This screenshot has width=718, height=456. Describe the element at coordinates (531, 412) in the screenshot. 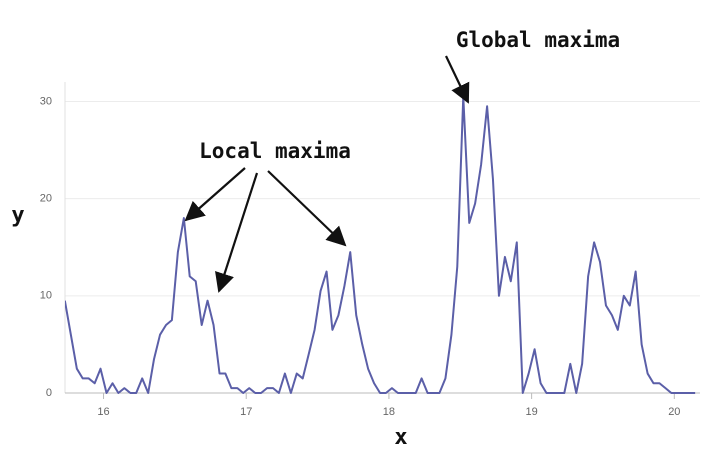

I see `x-tick-label: 19` at that location.